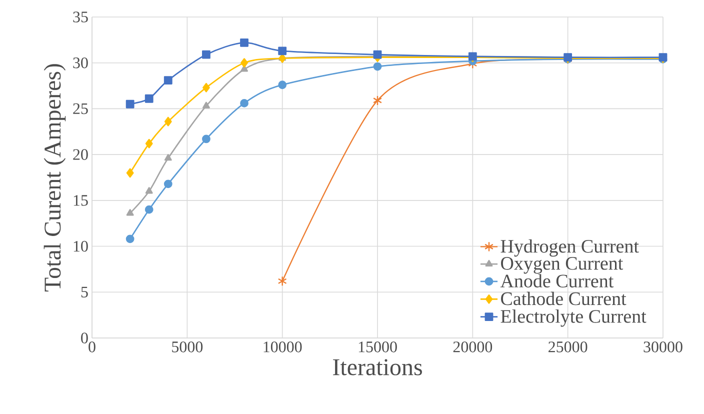  What do you see at coordinates (557, 281) in the screenshot?
I see `legend-label: Anode Current` at bounding box center [557, 281].